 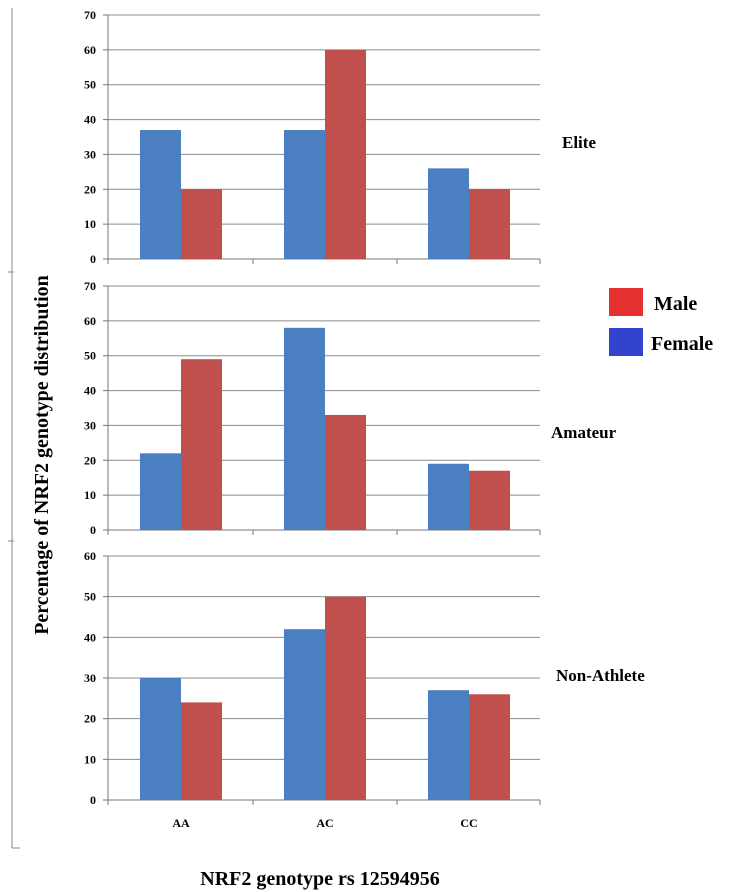 What do you see at coordinates (319, 879) in the screenshot?
I see `x-axis-title: NRF2 genotype rs 12594956` at bounding box center [319, 879].